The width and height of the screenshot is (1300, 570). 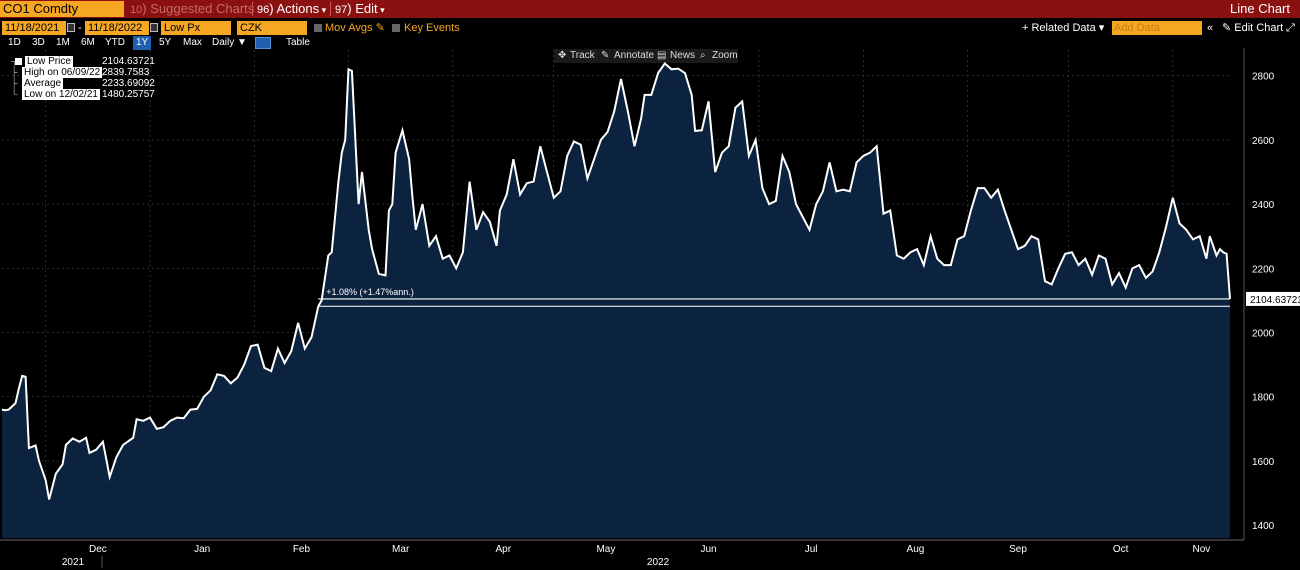 I want to click on range-button-selected: 1Y, so click(x=142, y=43).